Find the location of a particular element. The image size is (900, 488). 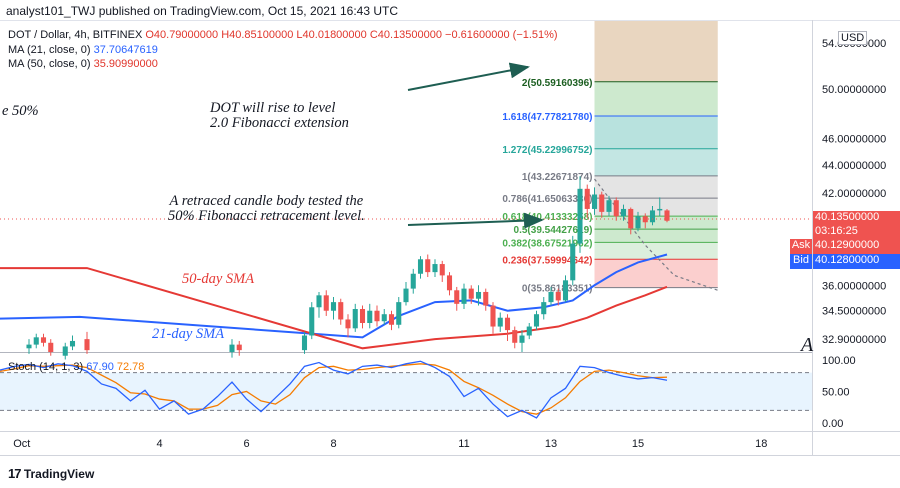

fib-level-label: 0.382(38.67521962) is located at coordinates (547, 243).